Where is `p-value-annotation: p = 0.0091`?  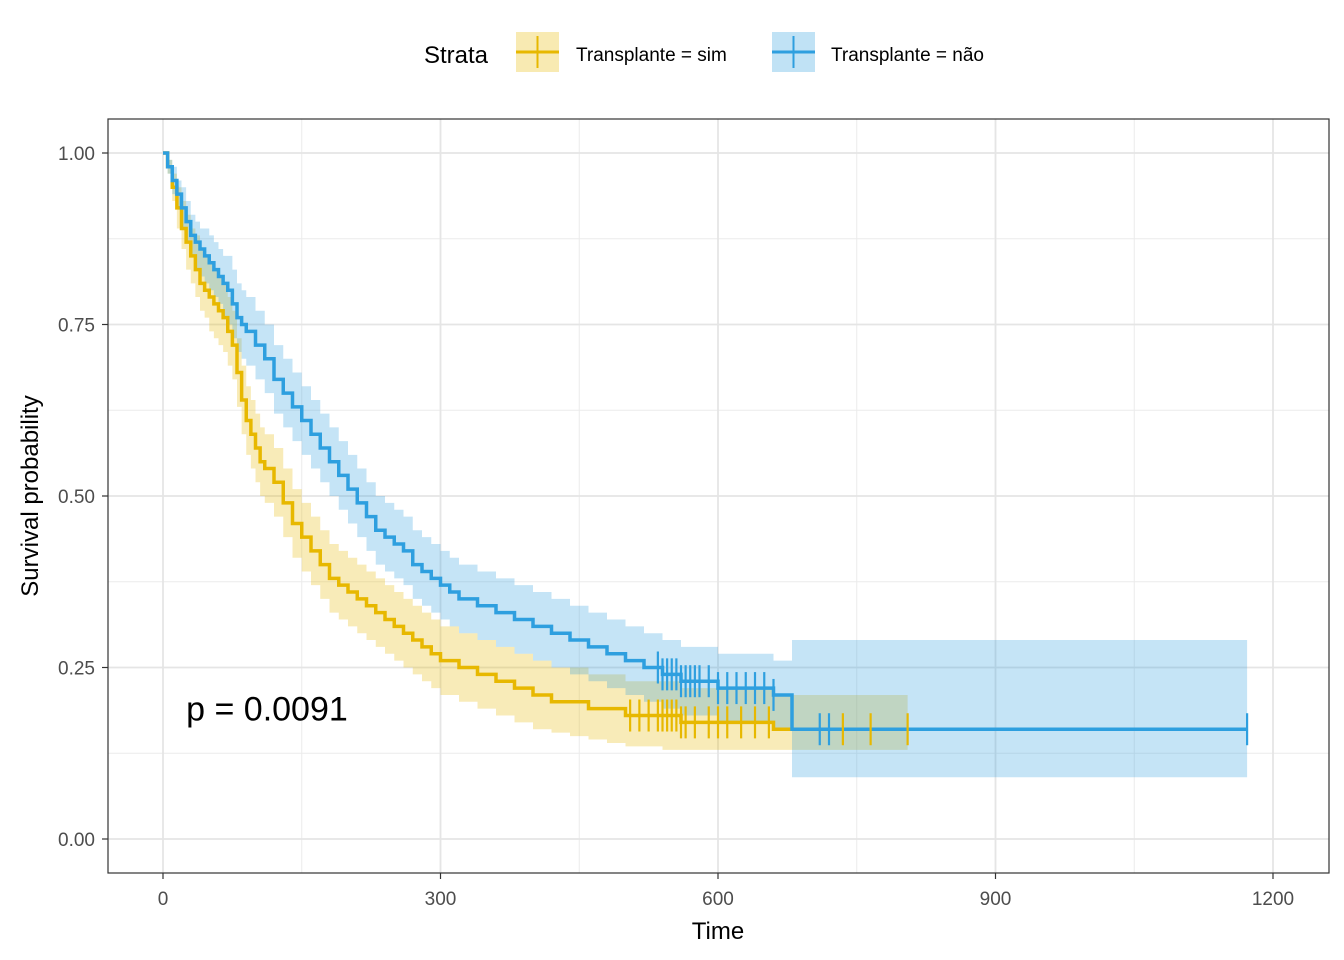 p-value-annotation: p = 0.0091 is located at coordinates (267, 710).